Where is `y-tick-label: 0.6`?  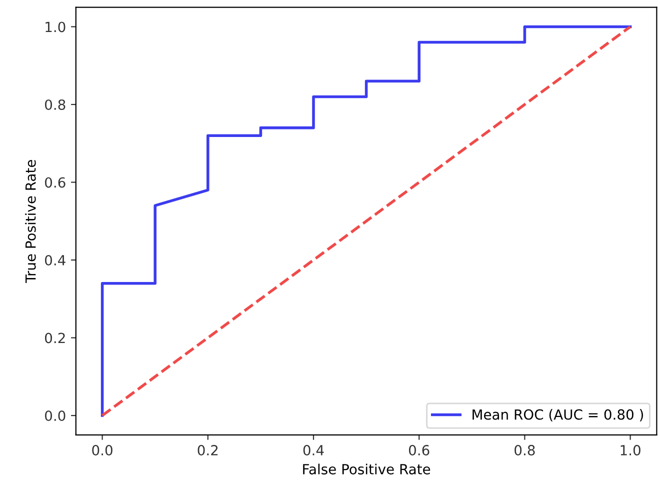 y-tick-label: 0.6 is located at coordinates (55, 182).